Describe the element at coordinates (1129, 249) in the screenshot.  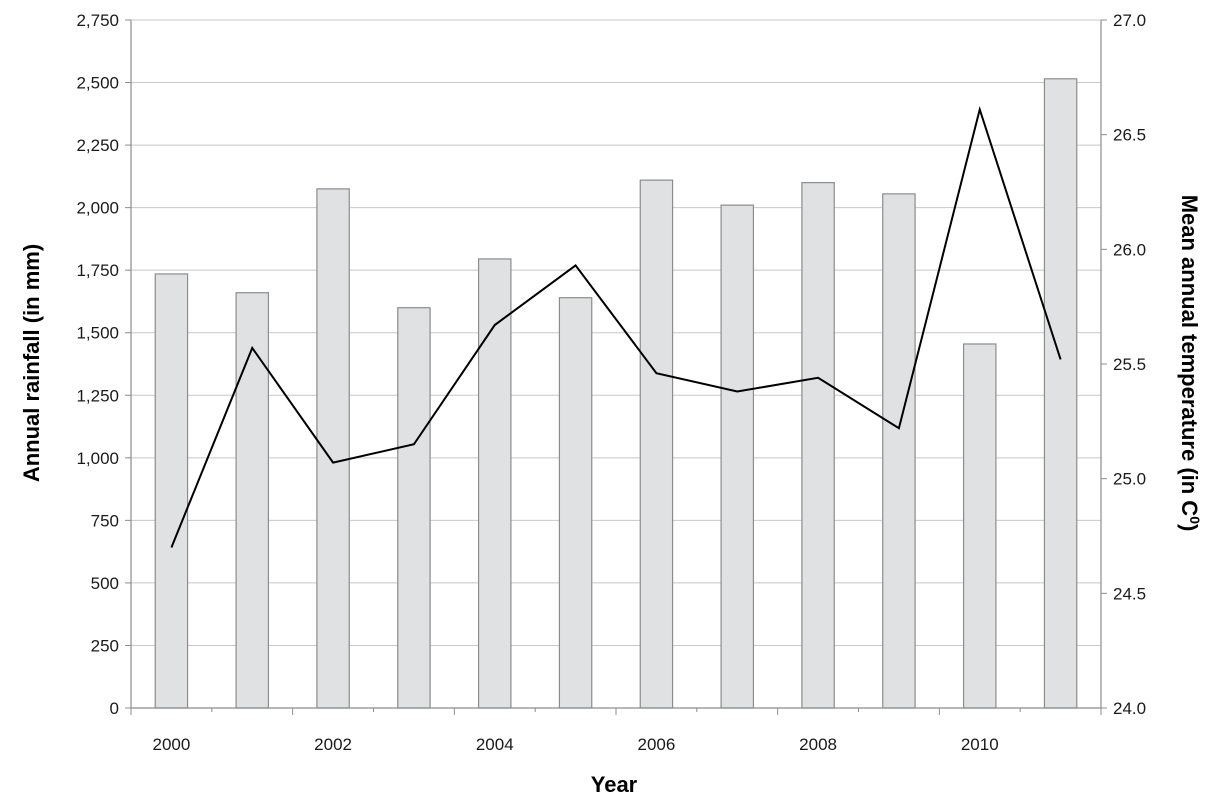
I see `right-axis-tick-label: 26.0` at that location.